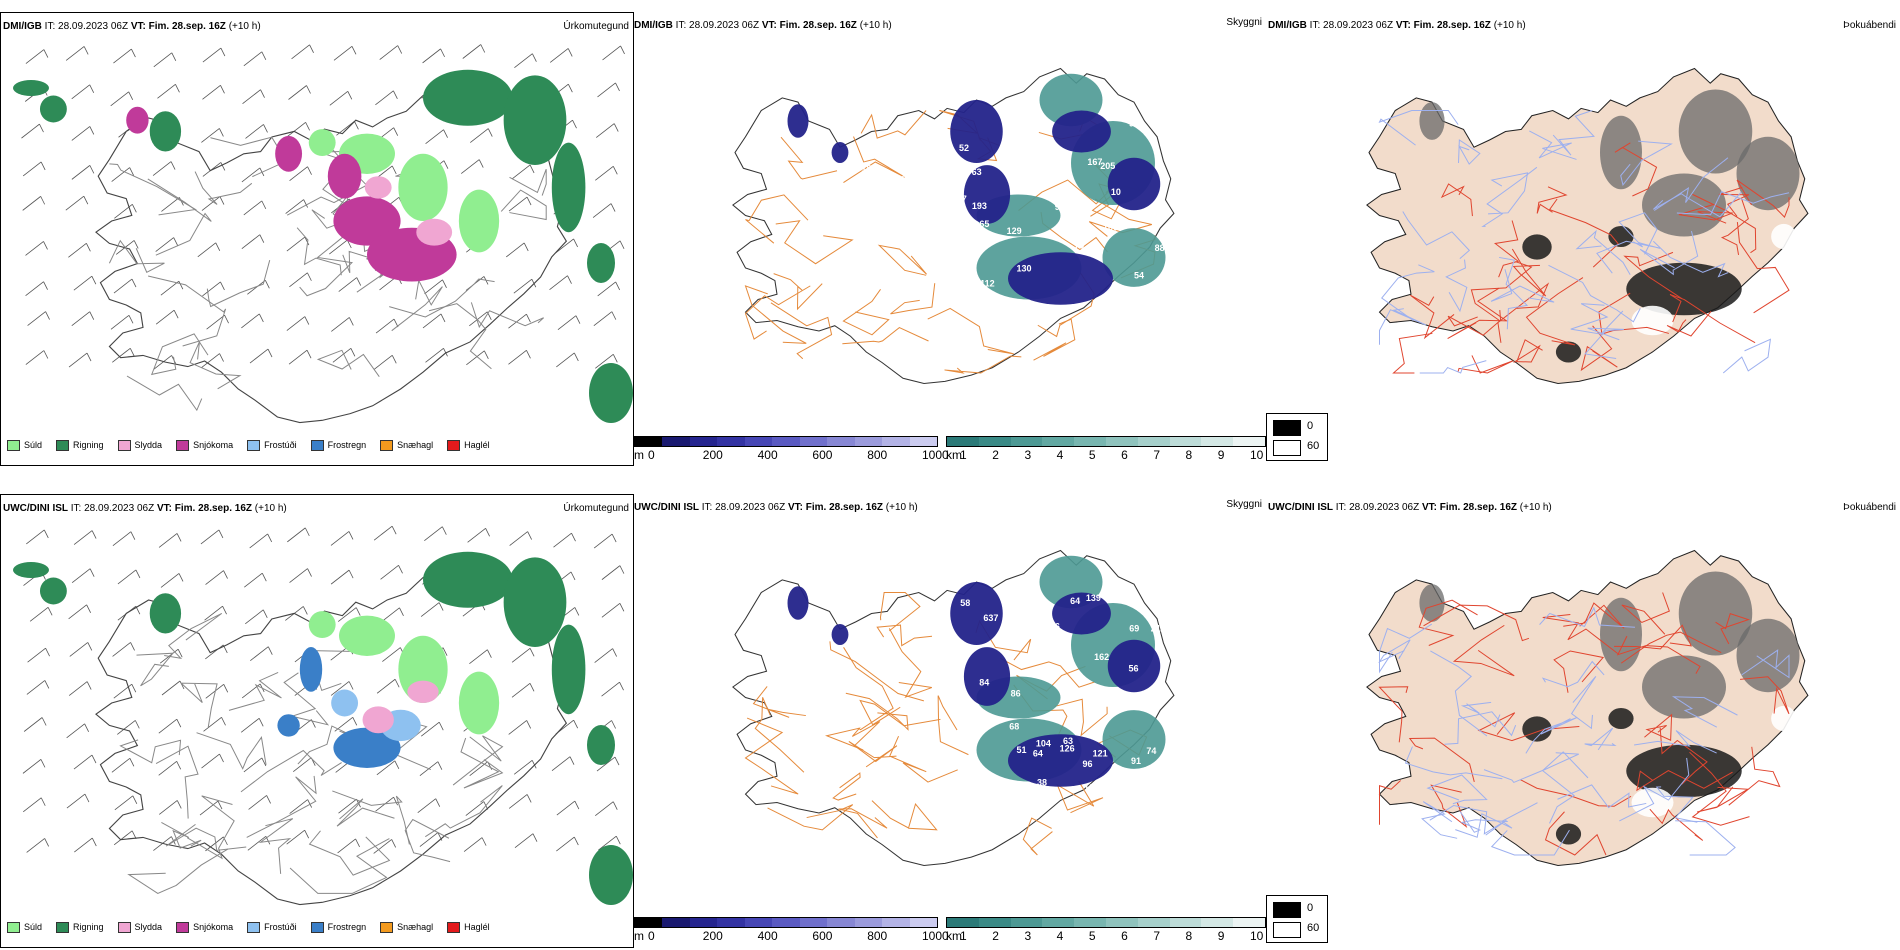  Describe the element at coordinates (1151, 751) in the screenshot. I see `ceiling-value-label: 74` at that location.